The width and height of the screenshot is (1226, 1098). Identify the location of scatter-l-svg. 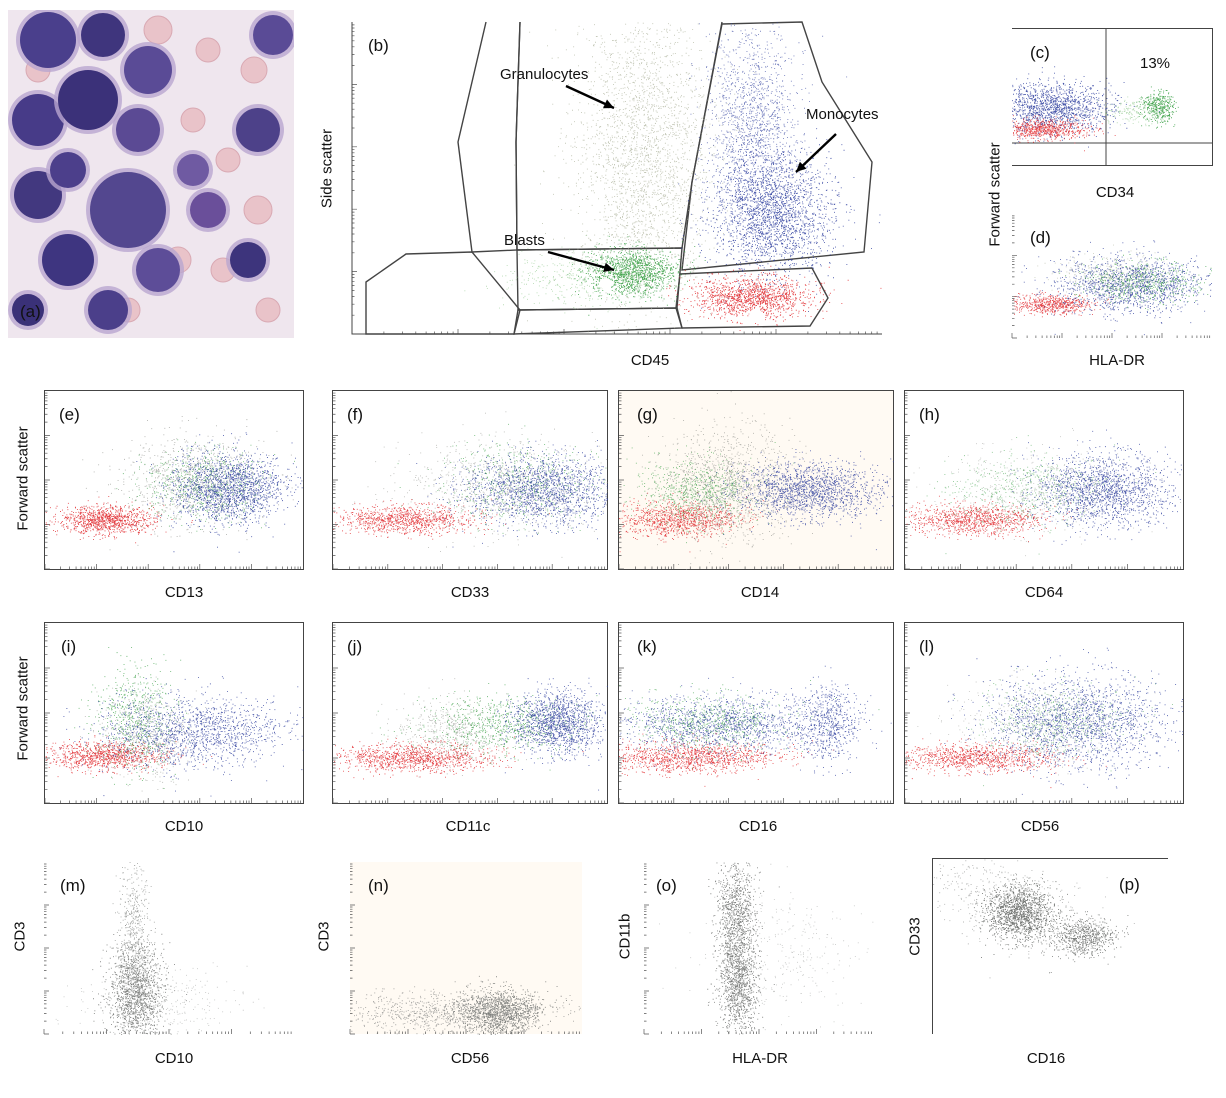
(1044, 714).